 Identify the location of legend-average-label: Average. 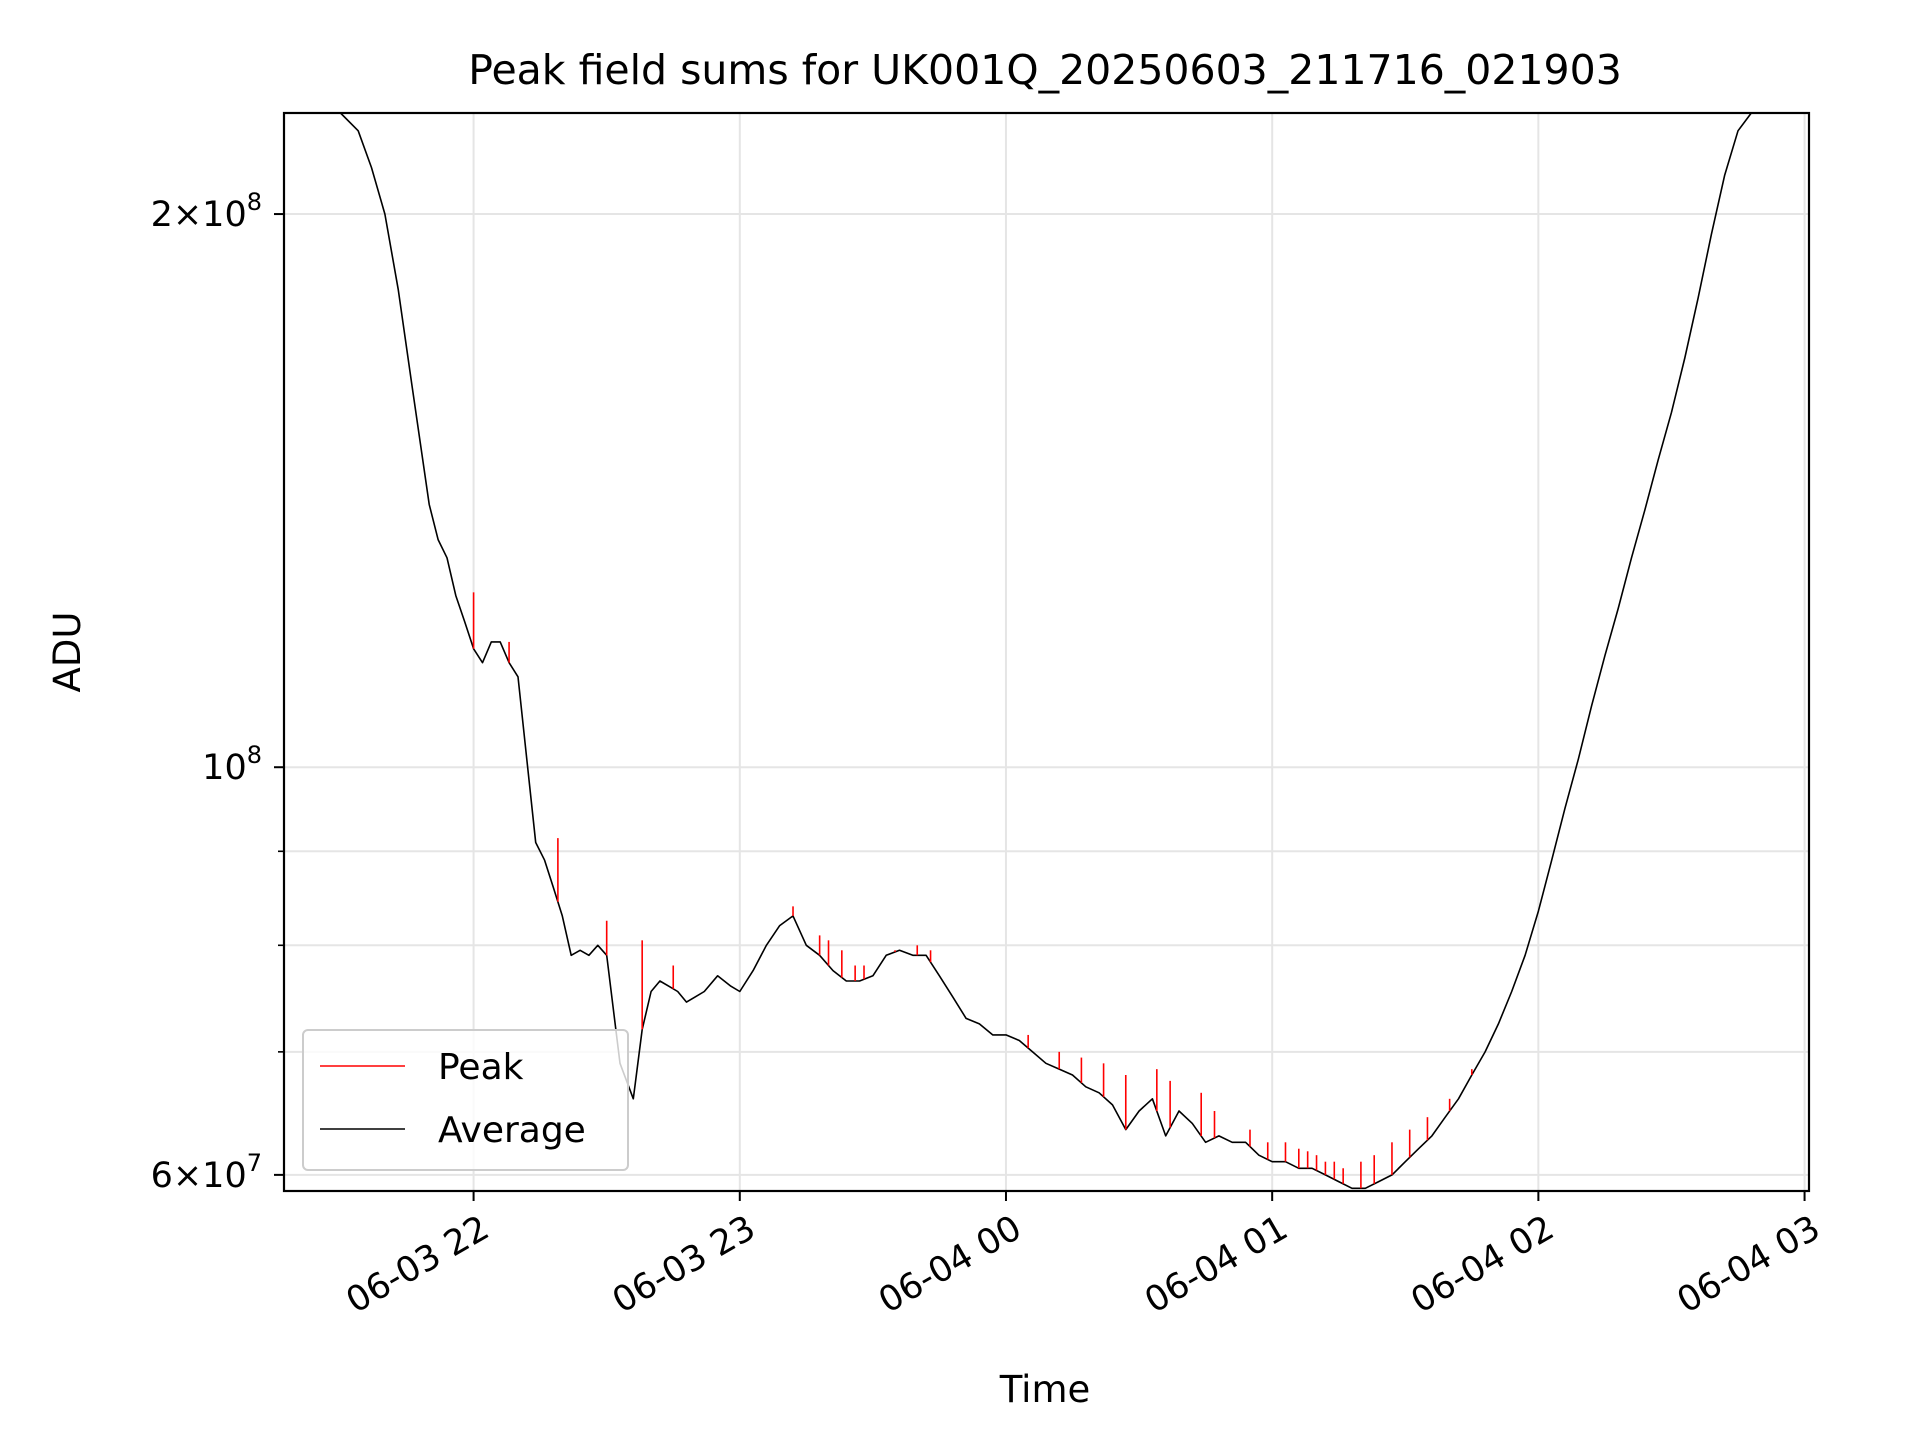
(512, 1130).